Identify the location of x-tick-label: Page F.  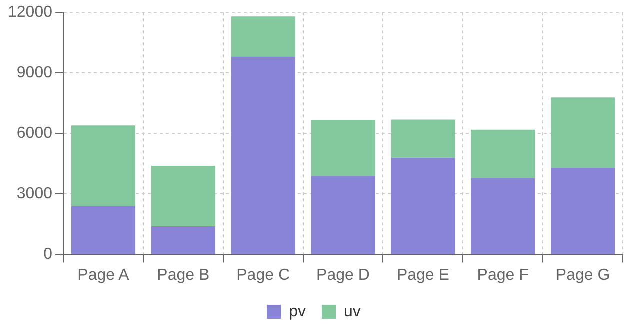
(503, 275).